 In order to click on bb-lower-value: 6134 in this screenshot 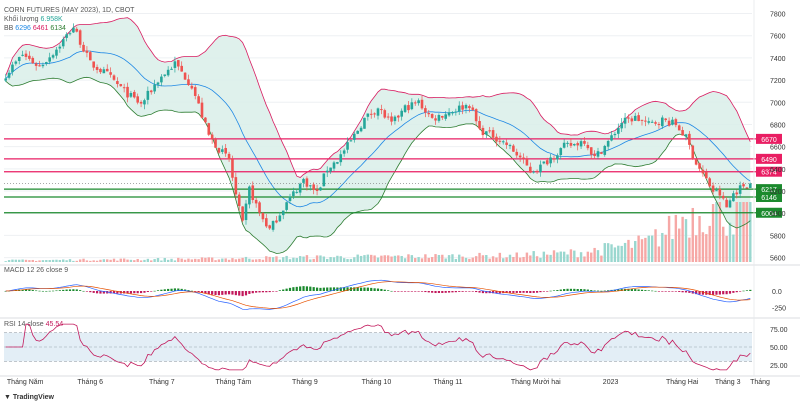, I will do `click(58, 28)`.